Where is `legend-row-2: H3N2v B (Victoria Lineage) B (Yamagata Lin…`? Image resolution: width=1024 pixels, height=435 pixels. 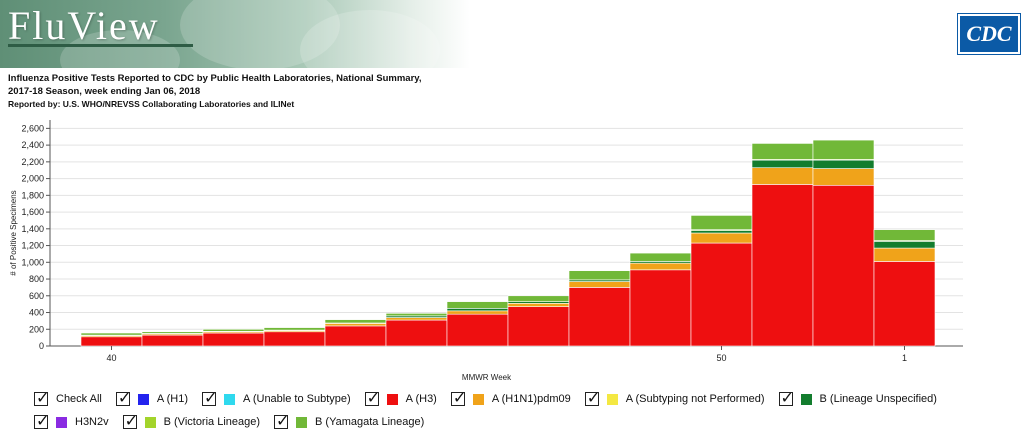
legend-row-2: H3N2v B (Victoria Lineage) B (Yamagata Lin… is located at coordinates (524, 422).